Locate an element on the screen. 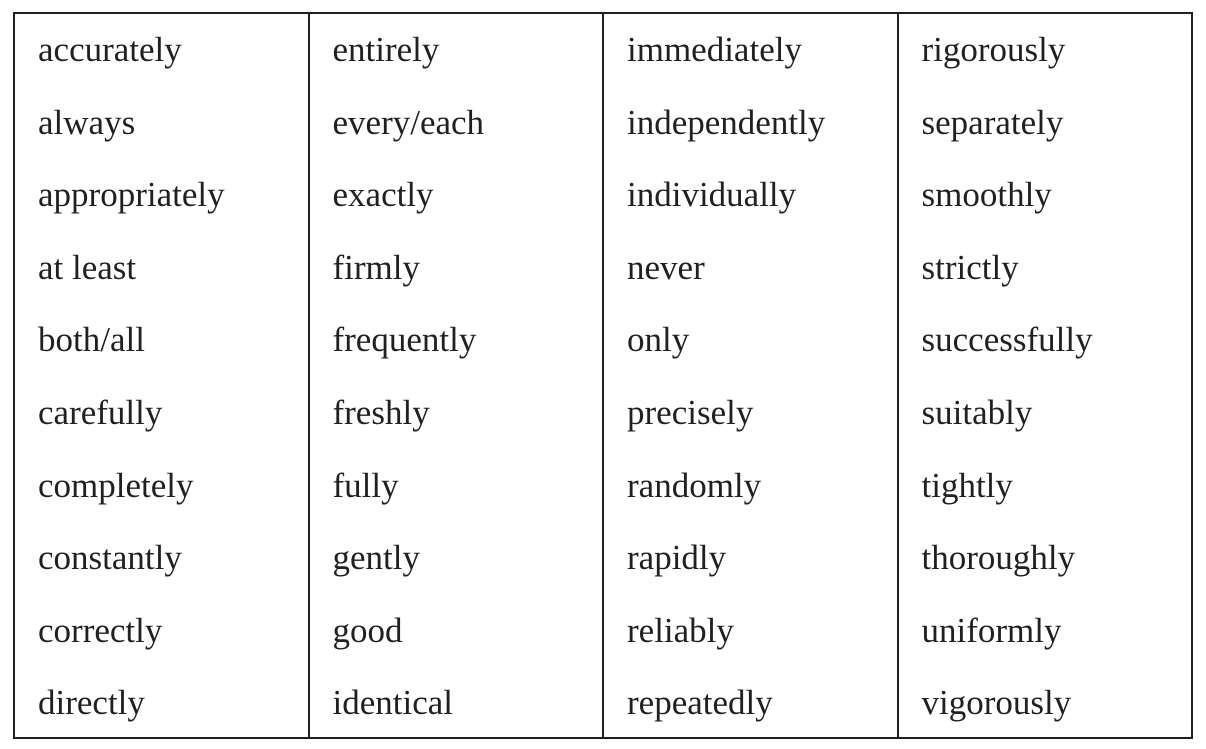 The width and height of the screenshot is (1206, 749). table-cell: reliably is located at coordinates (680, 630).